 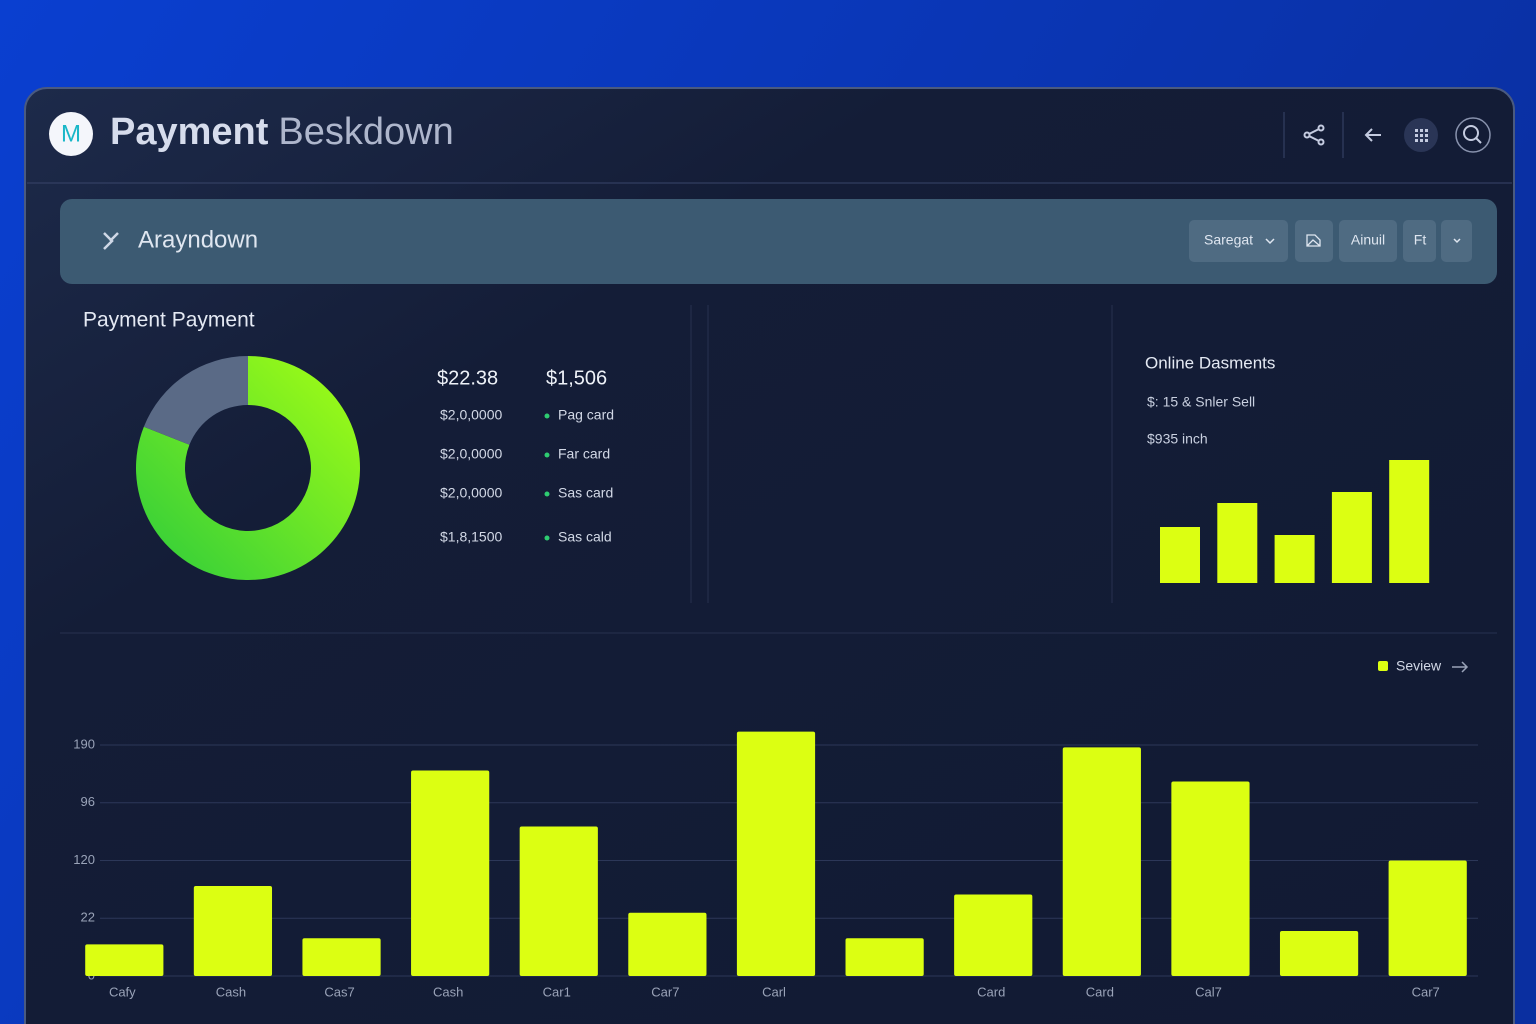 What do you see at coordinates (774, 991) in the screenshot?
I see `x-tick-label: Carl` at bounding box center [774, 991].